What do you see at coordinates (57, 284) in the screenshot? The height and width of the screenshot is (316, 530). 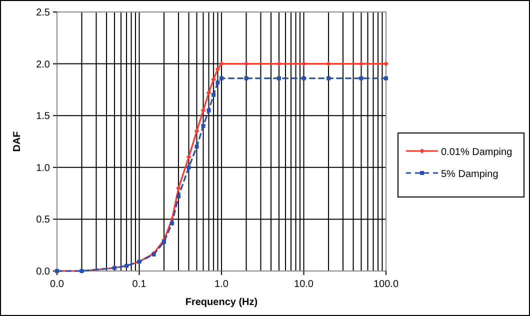 I see `x-tick-label: 0.0` at bounding box center [57, 284].